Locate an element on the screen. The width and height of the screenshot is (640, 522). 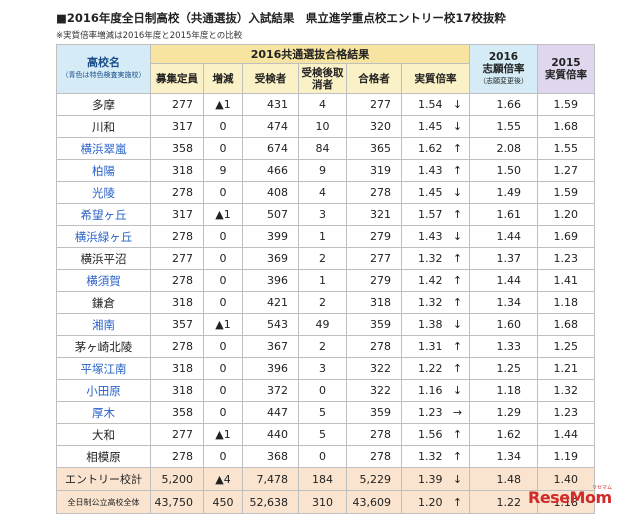
ratio-2016-cell: 1.18 is located at coordinates (503, 390).